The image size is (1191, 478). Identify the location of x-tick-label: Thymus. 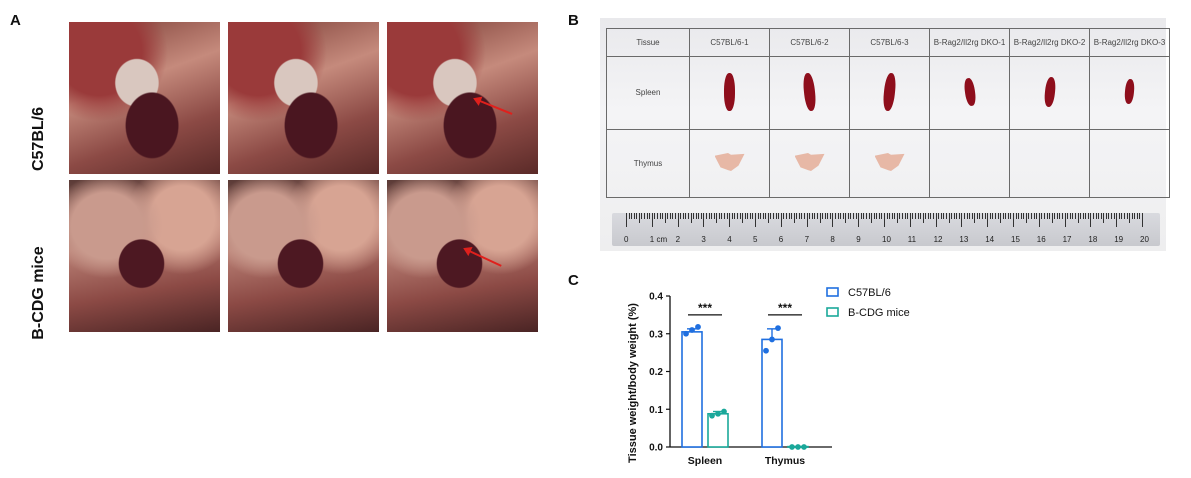
(785, 461).